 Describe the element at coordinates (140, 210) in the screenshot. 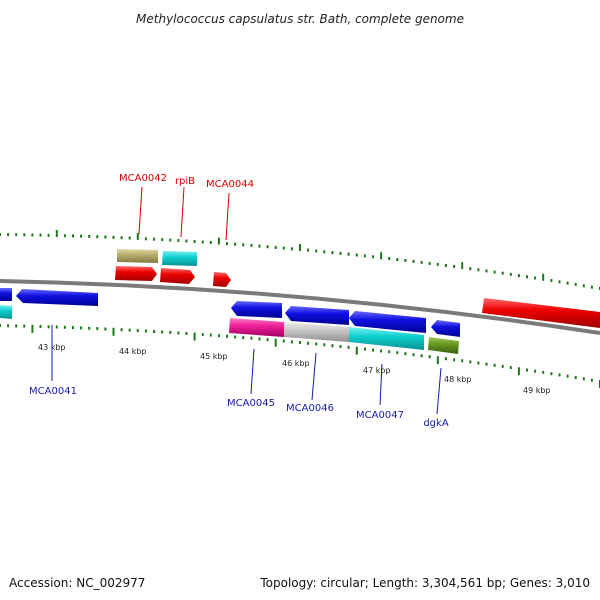

I see `leader-MCA0042` at that location.